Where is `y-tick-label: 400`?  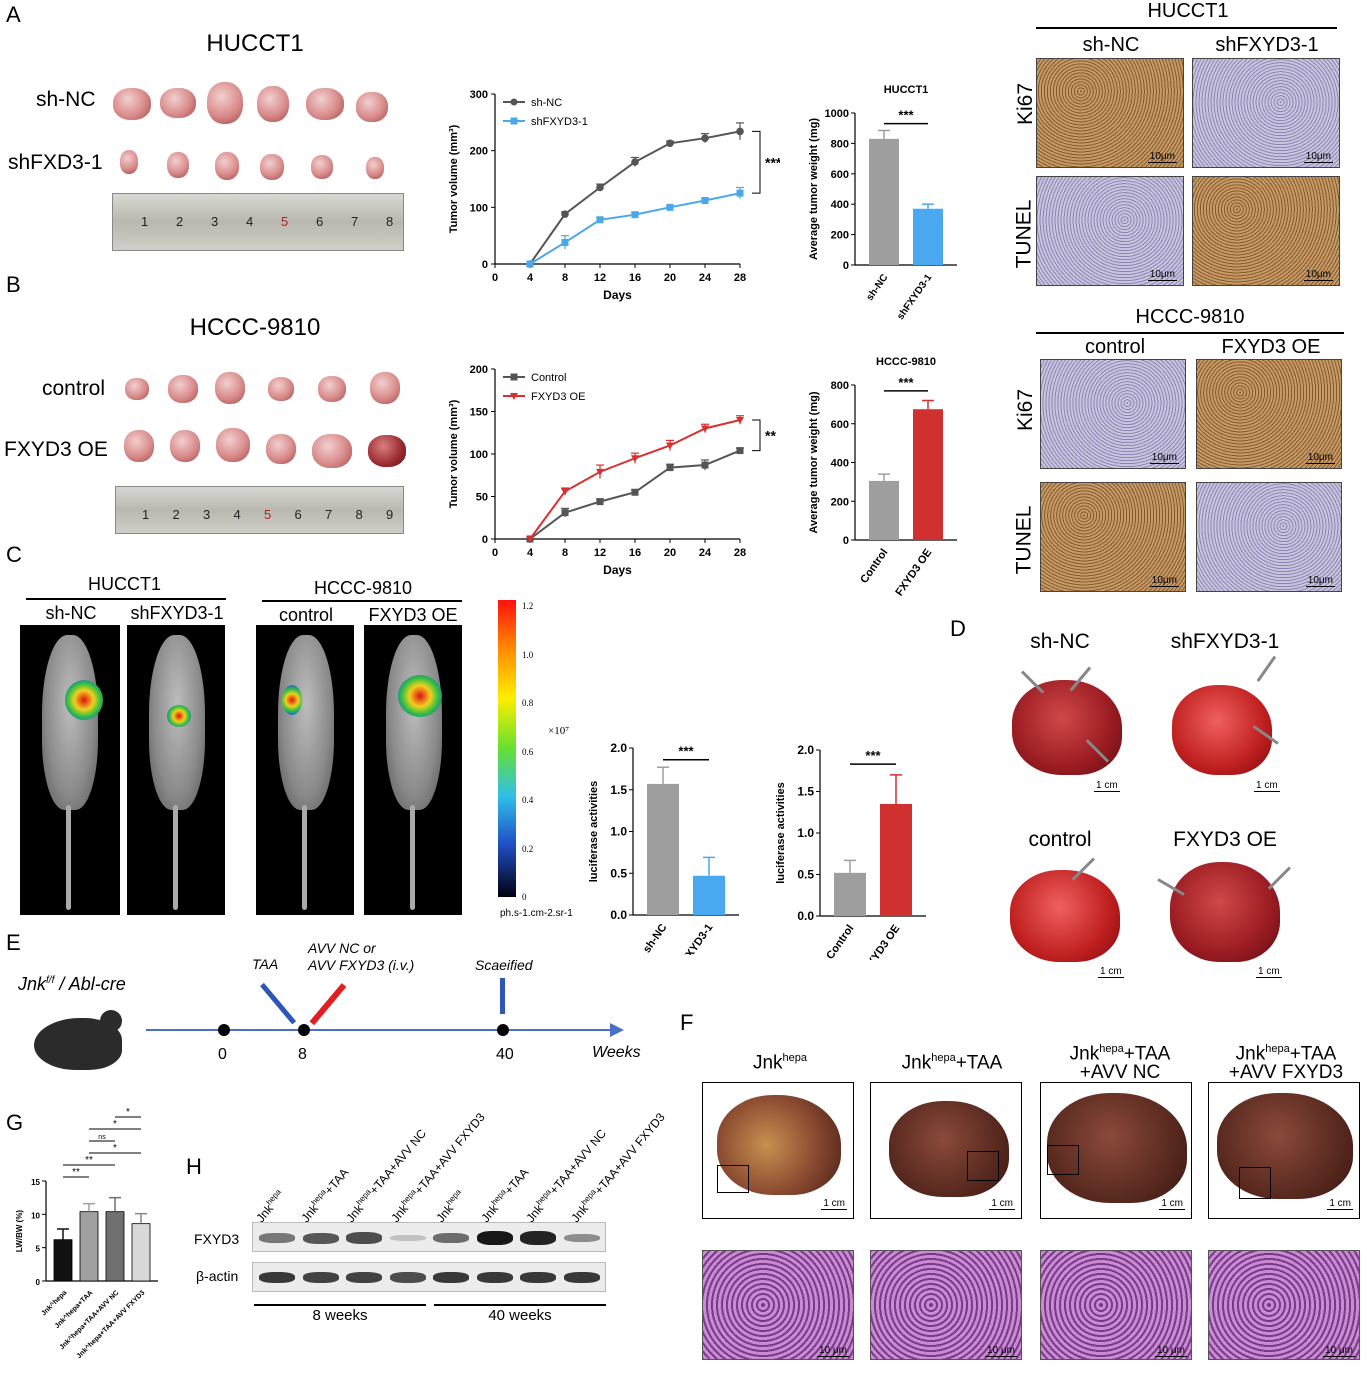
y-tick-label: 400 is located at coordinates (840, 464).